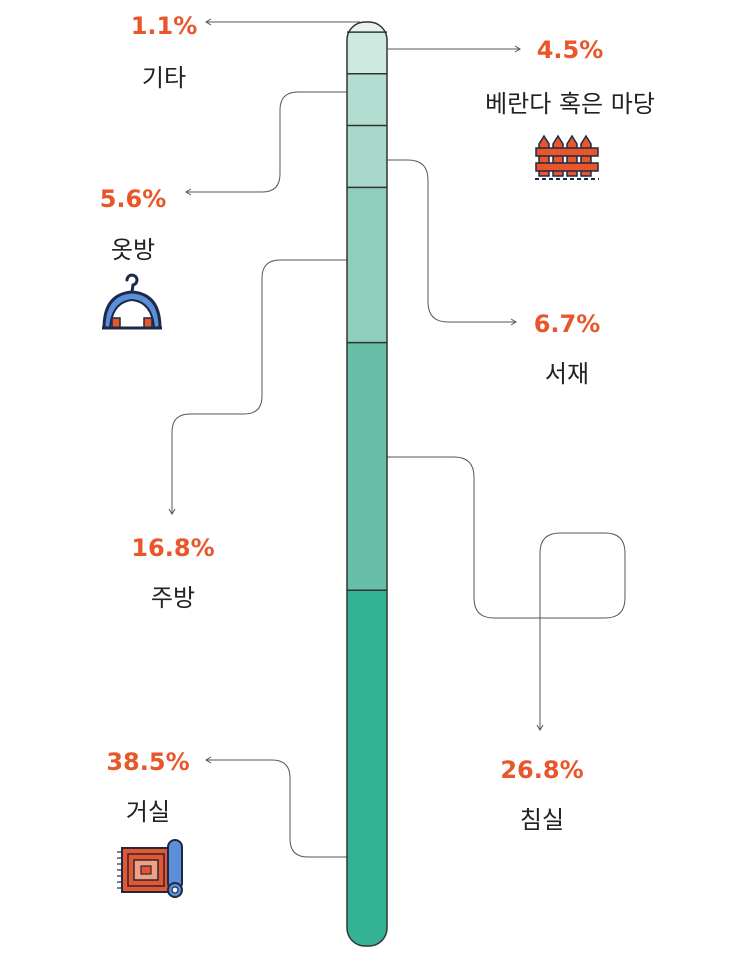  I want to click on connector-거실-arrowhead, so click(208, 760).